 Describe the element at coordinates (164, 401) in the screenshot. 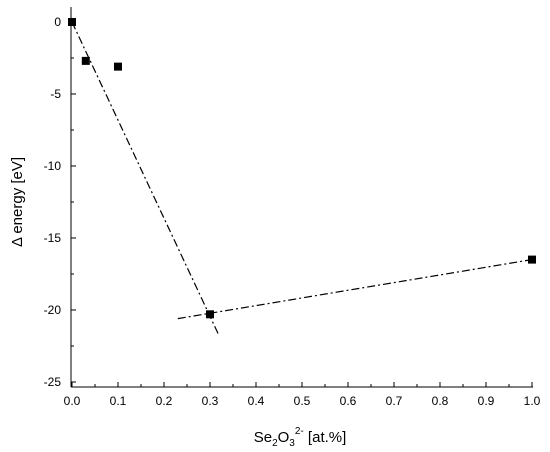

I see `x-tick-label: 0.2` at that location.